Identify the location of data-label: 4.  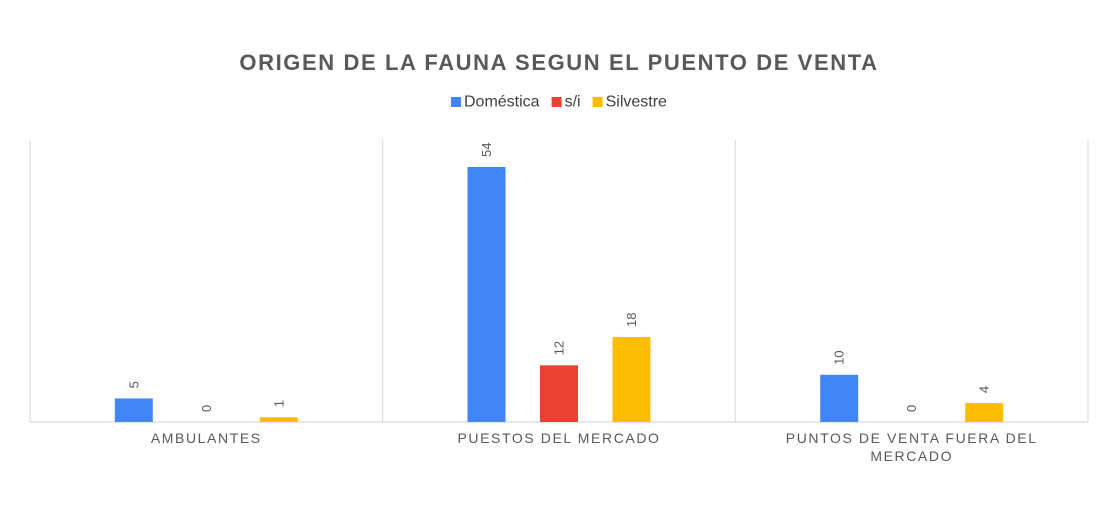
(984, 389).